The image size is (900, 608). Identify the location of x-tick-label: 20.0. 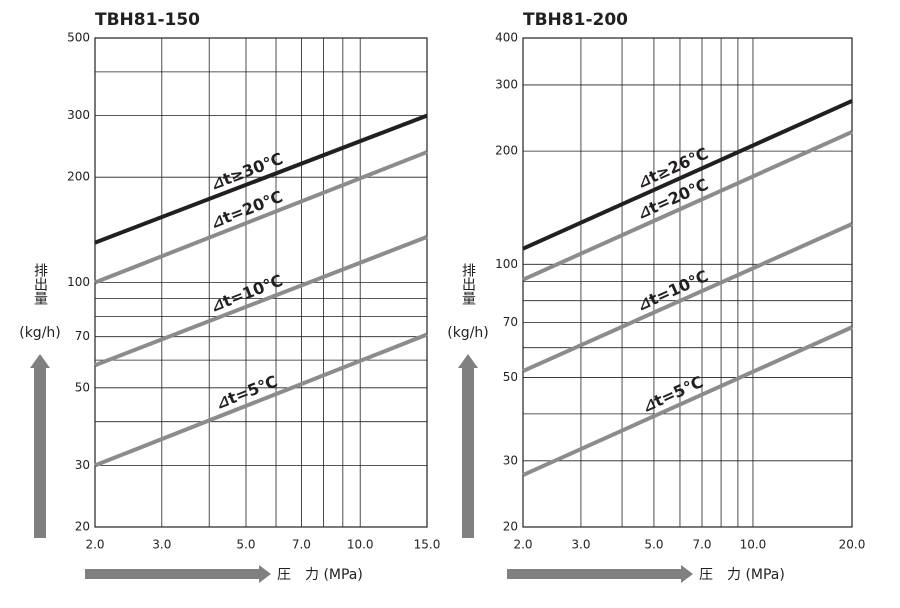
(852, 545).